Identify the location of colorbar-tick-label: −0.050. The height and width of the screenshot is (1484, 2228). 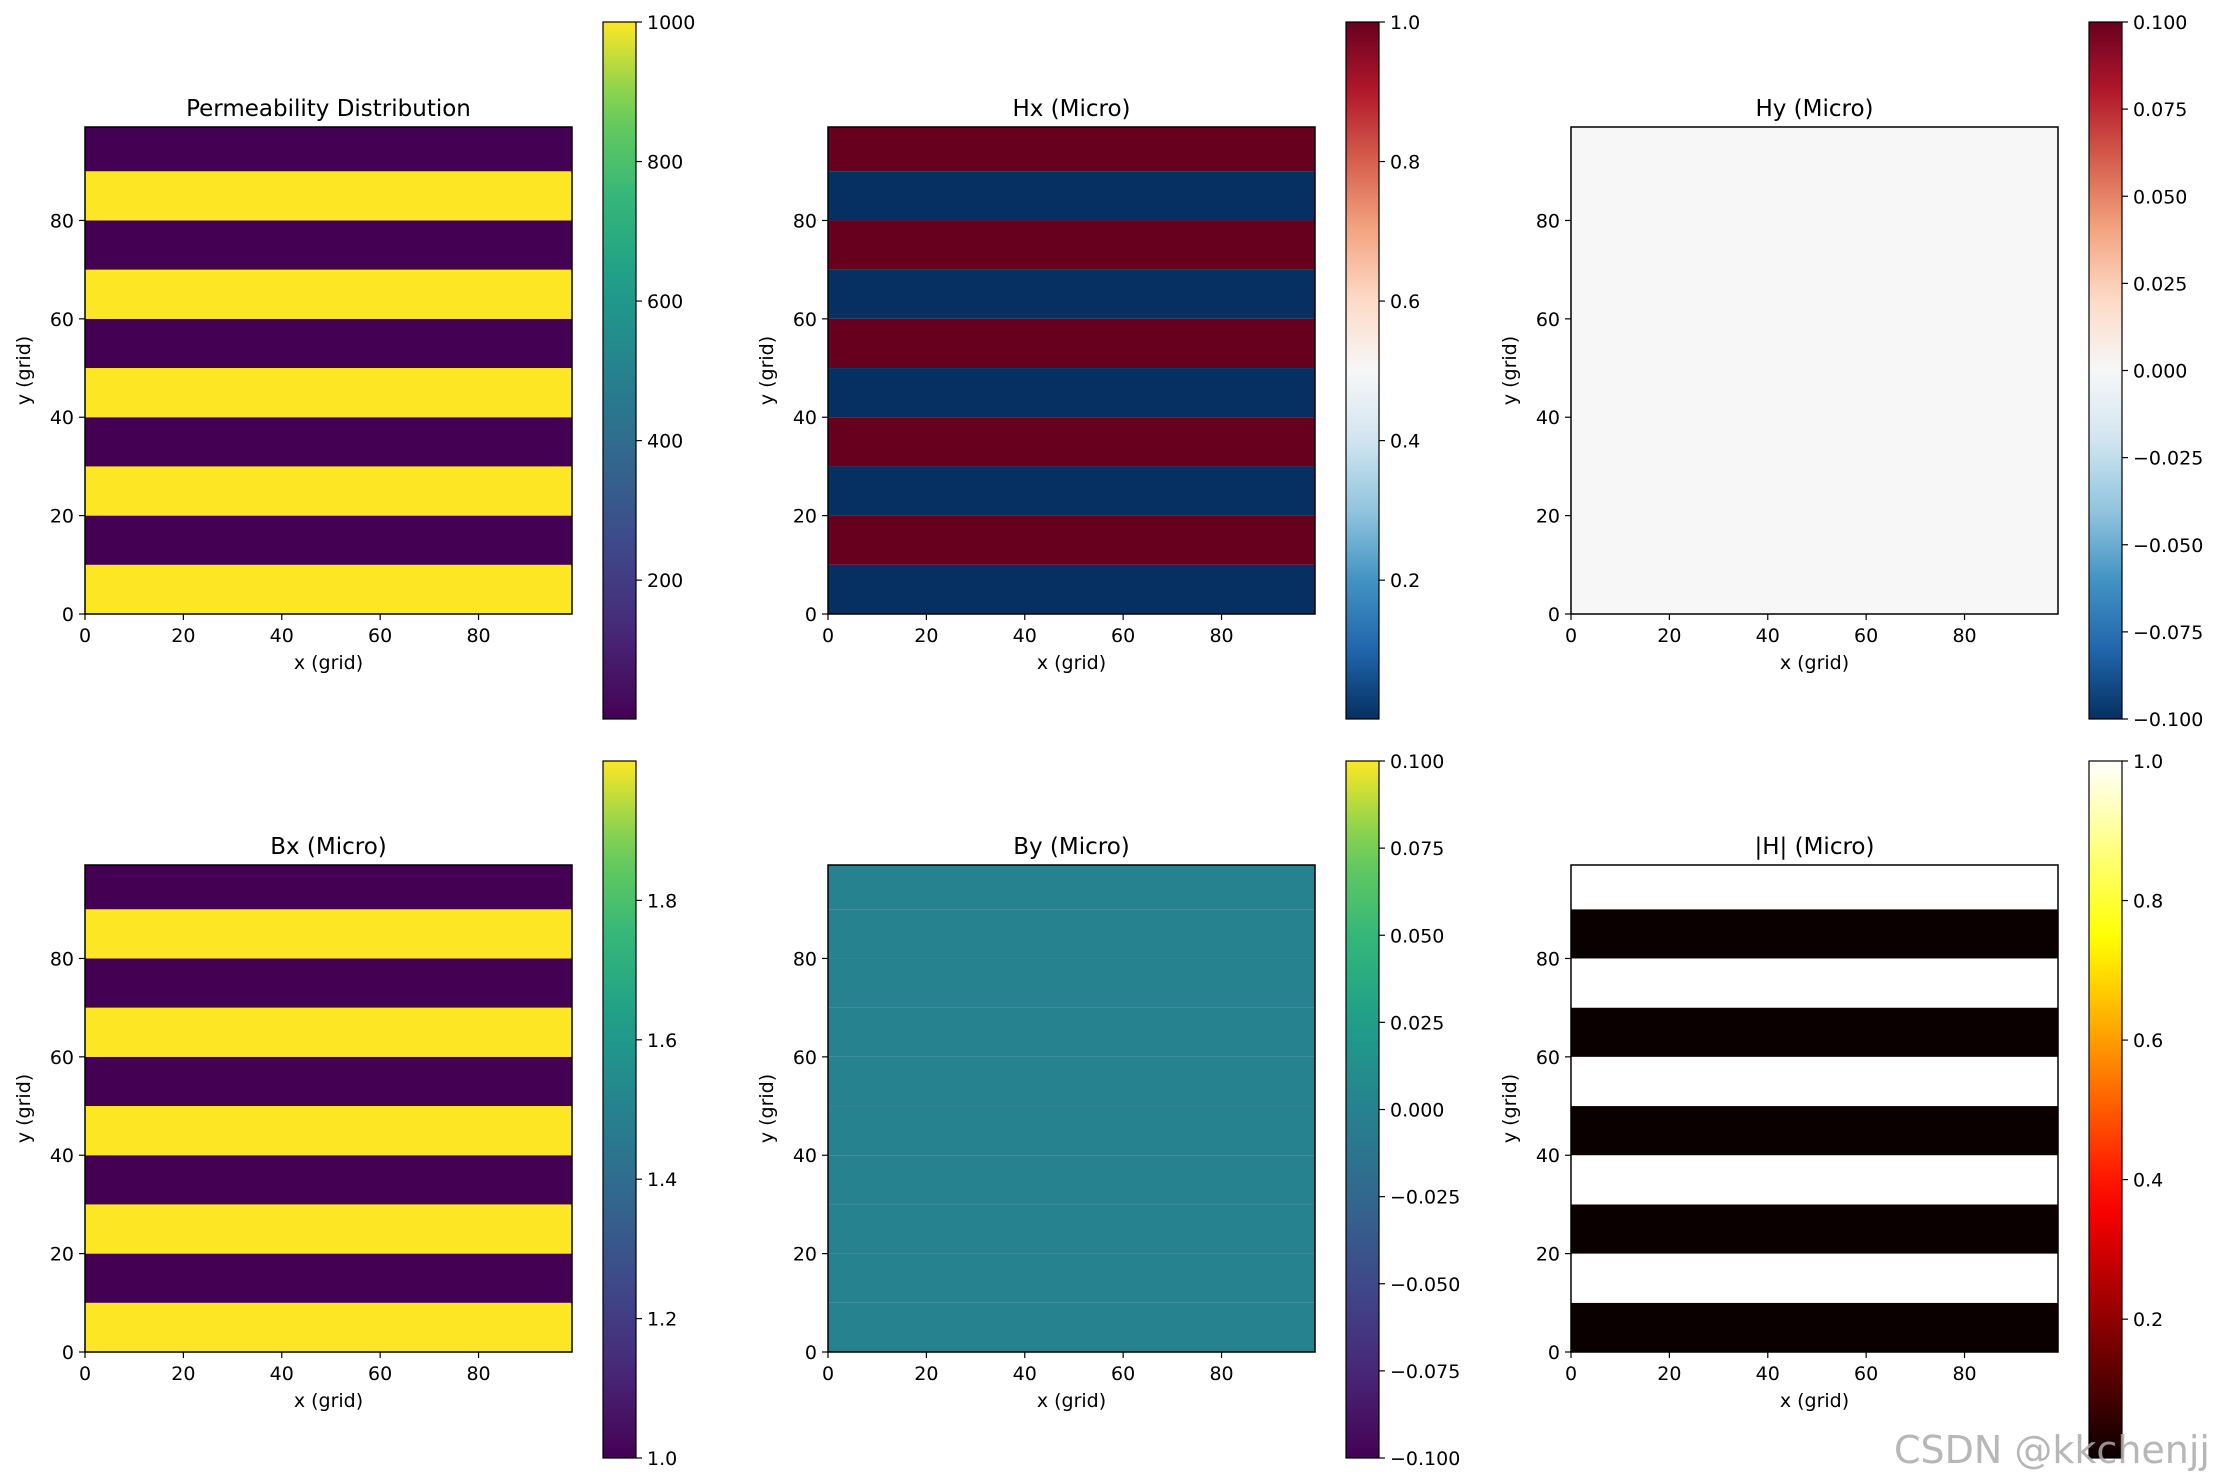
(1425, 1285).